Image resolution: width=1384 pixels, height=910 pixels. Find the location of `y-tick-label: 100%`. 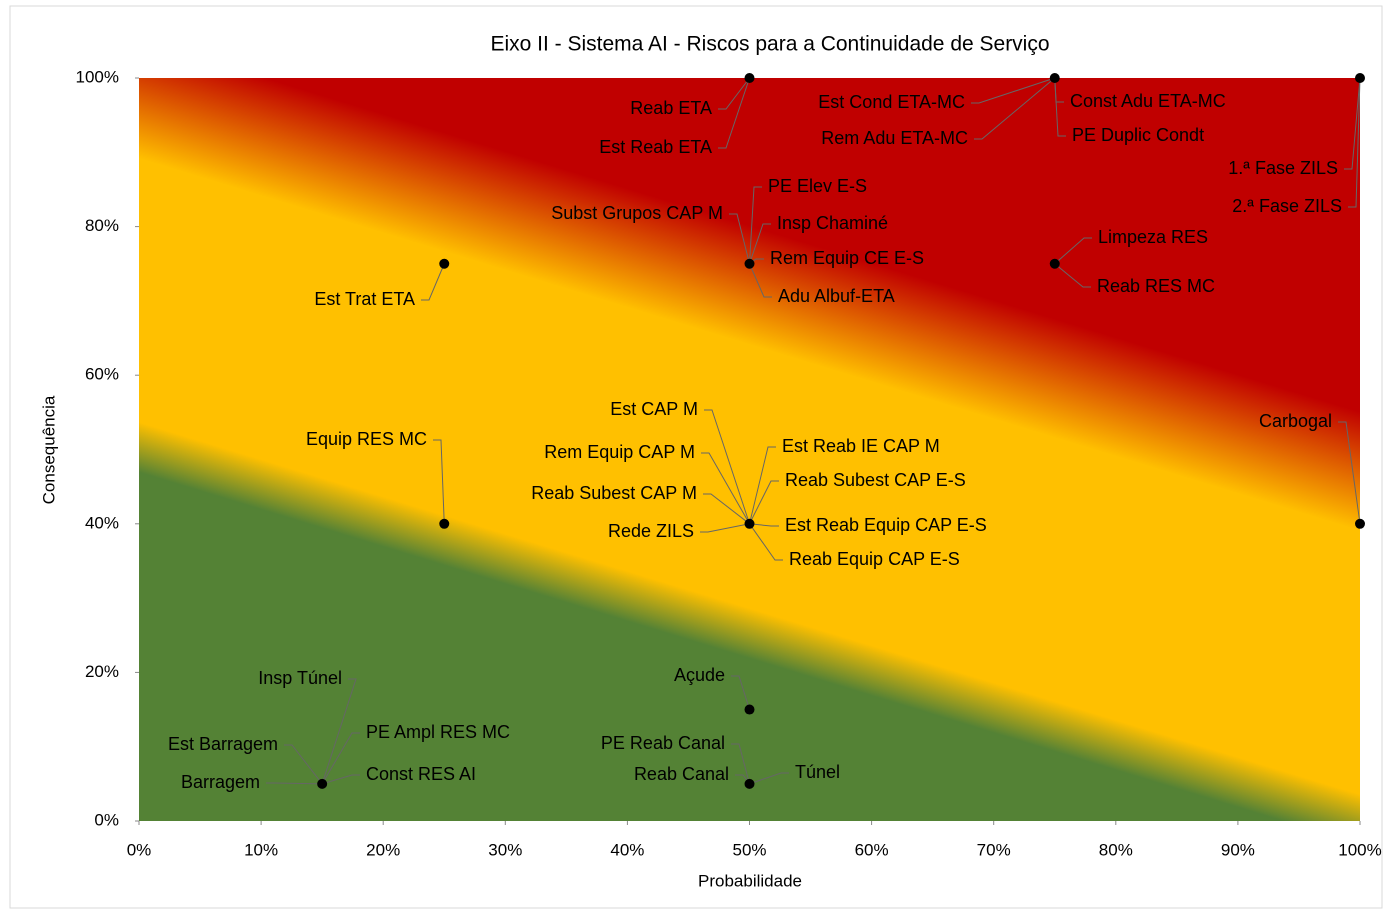

y-tick-label: 100% is located at coordinates (97, 76).